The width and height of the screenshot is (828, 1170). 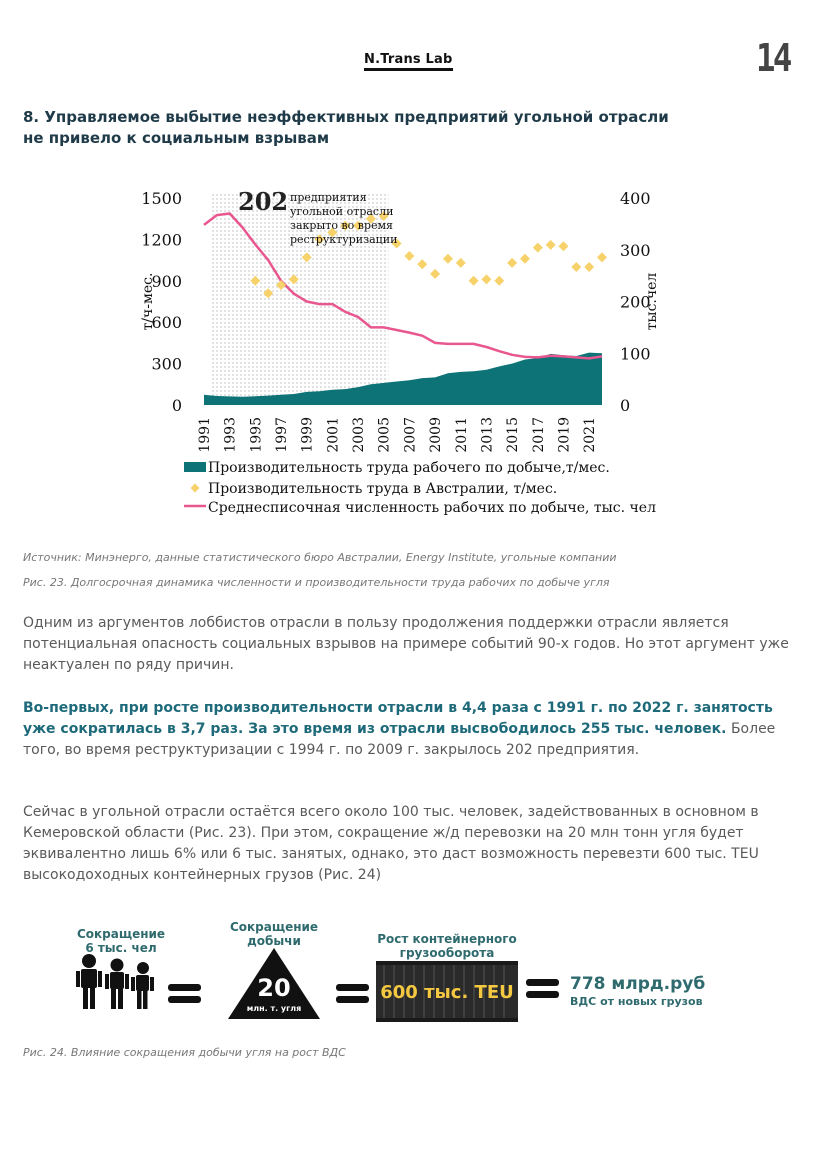 I want to click on page-number: 14, so click(x=774, y=58).